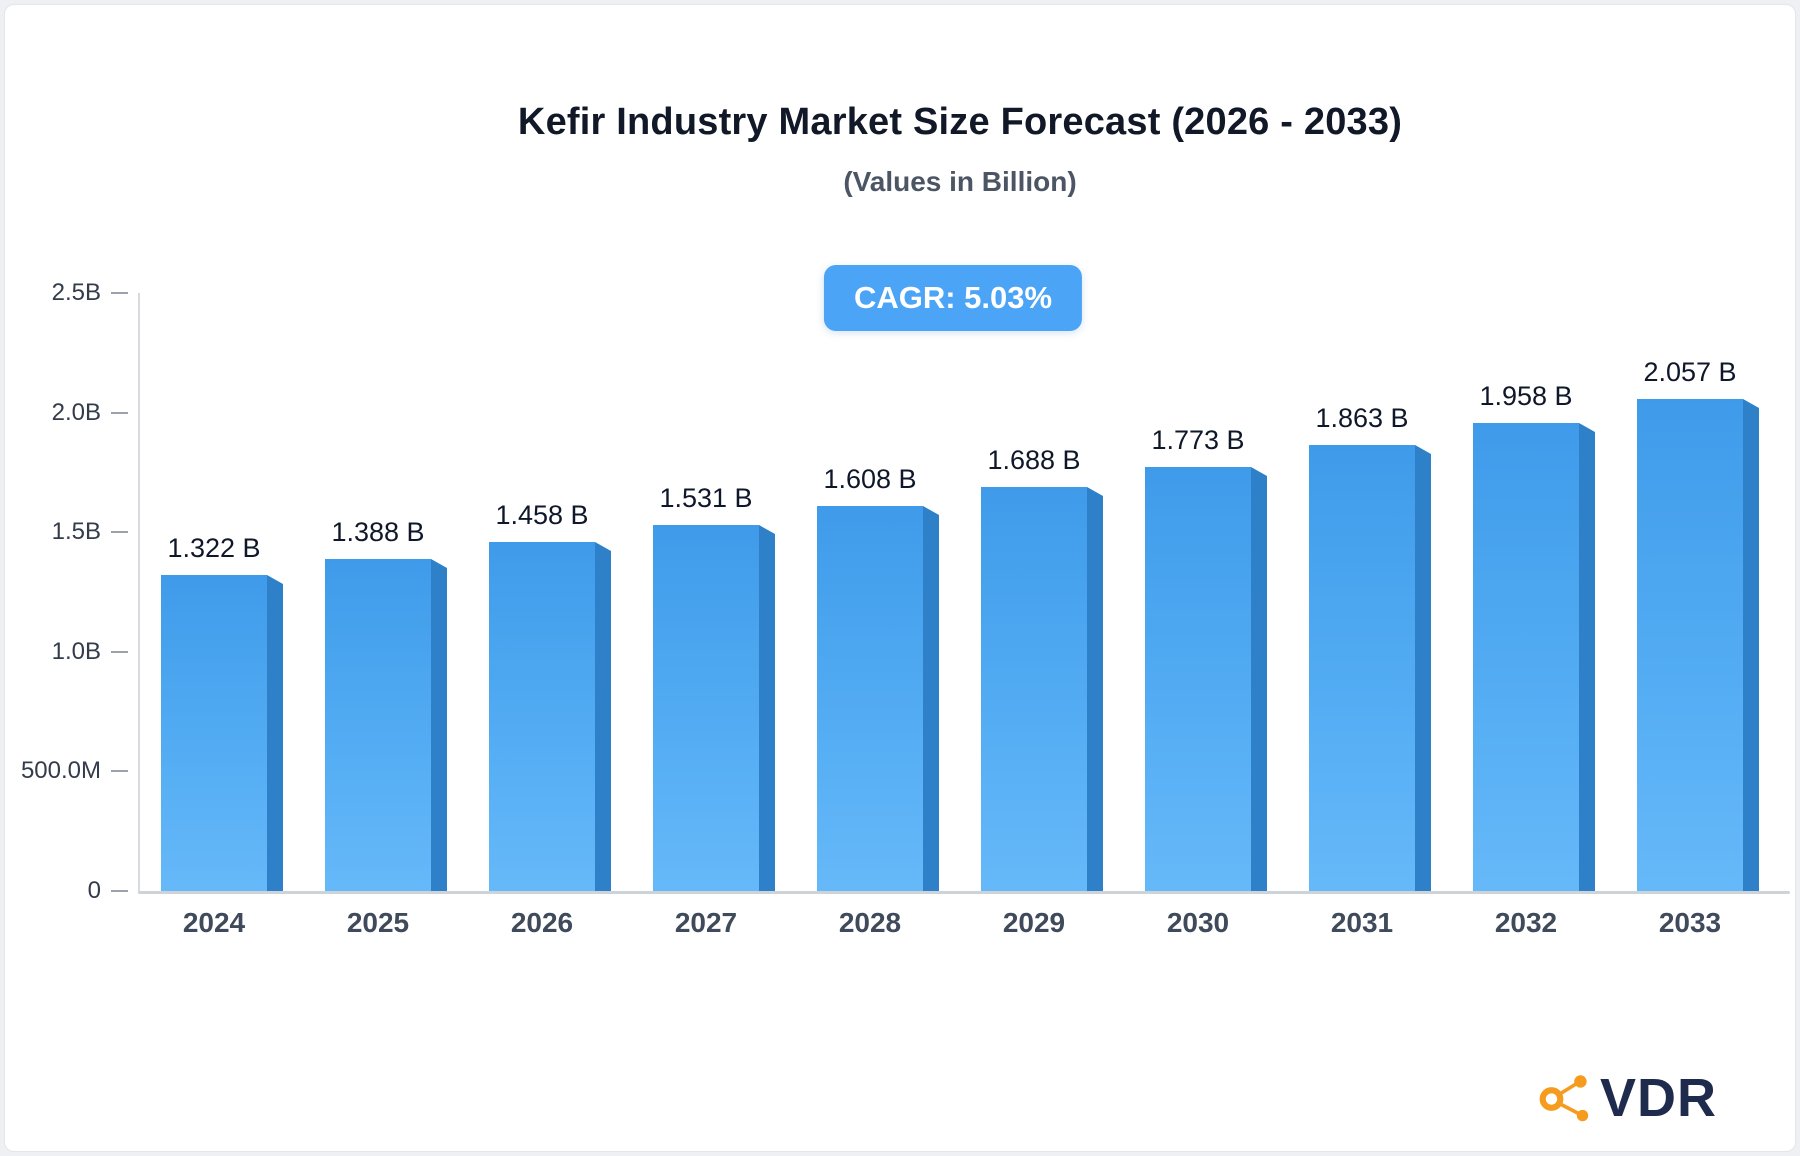  Describe the element at coordinates (1198, 922) in the screenshot. I see `x-axis-label: 2030` at that location.